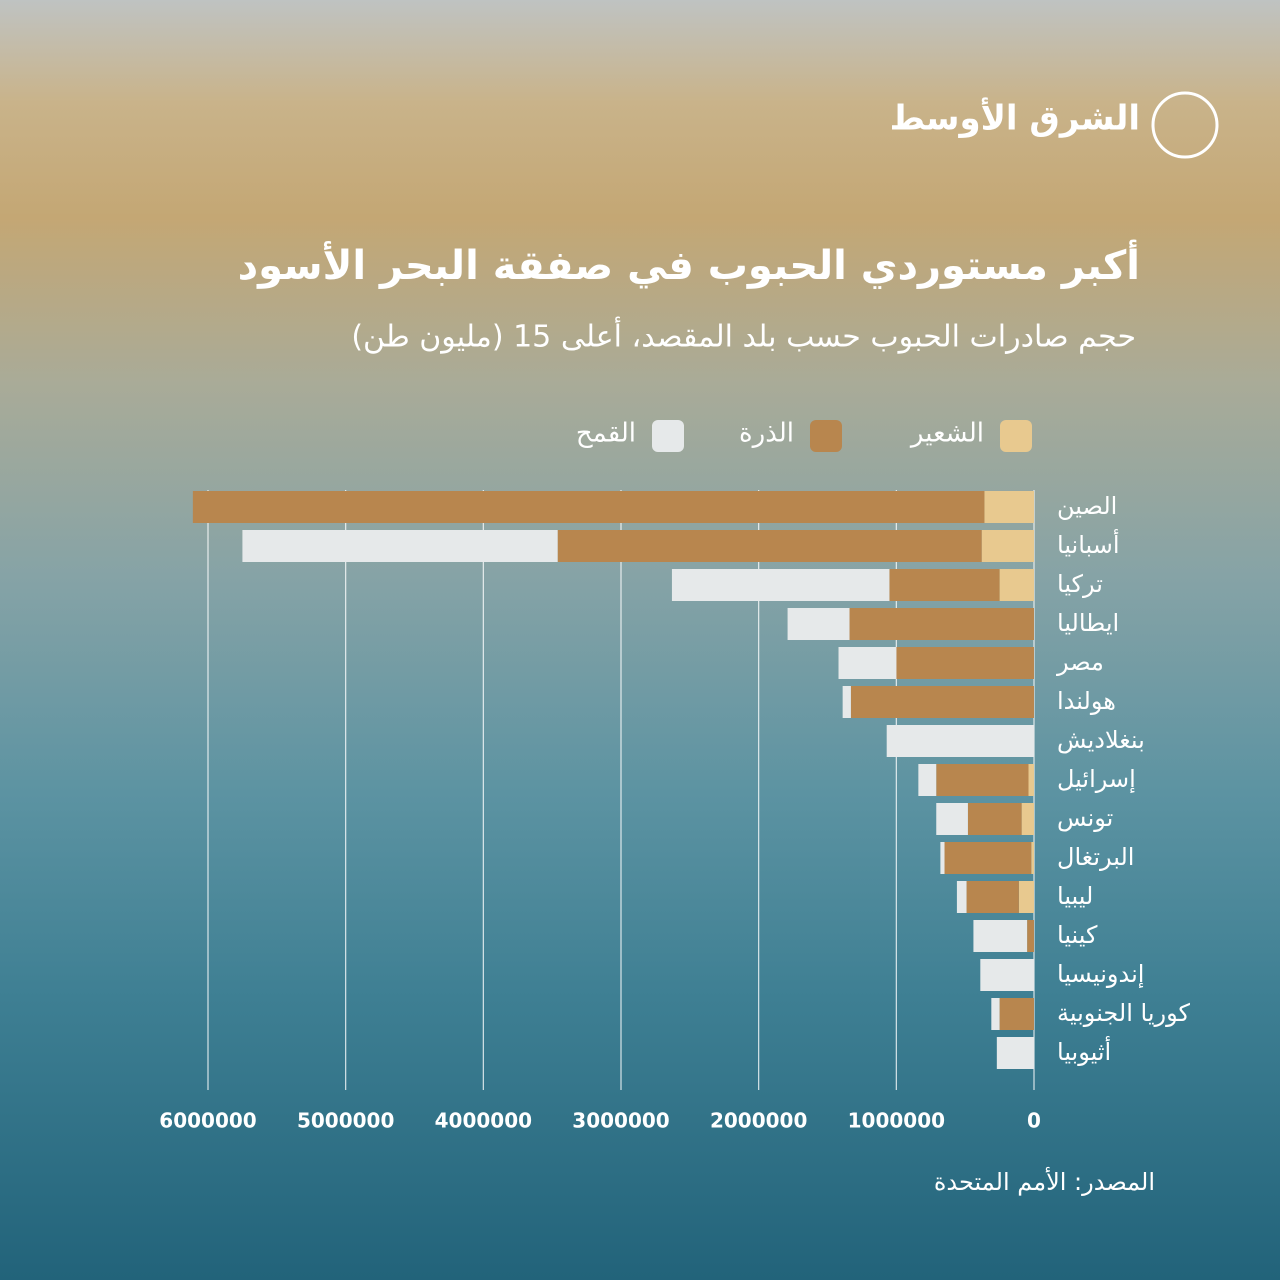 This screenshot has width=1280, height=1280. I want to click on x-tick-label: 4000000, so click(483, 1121).